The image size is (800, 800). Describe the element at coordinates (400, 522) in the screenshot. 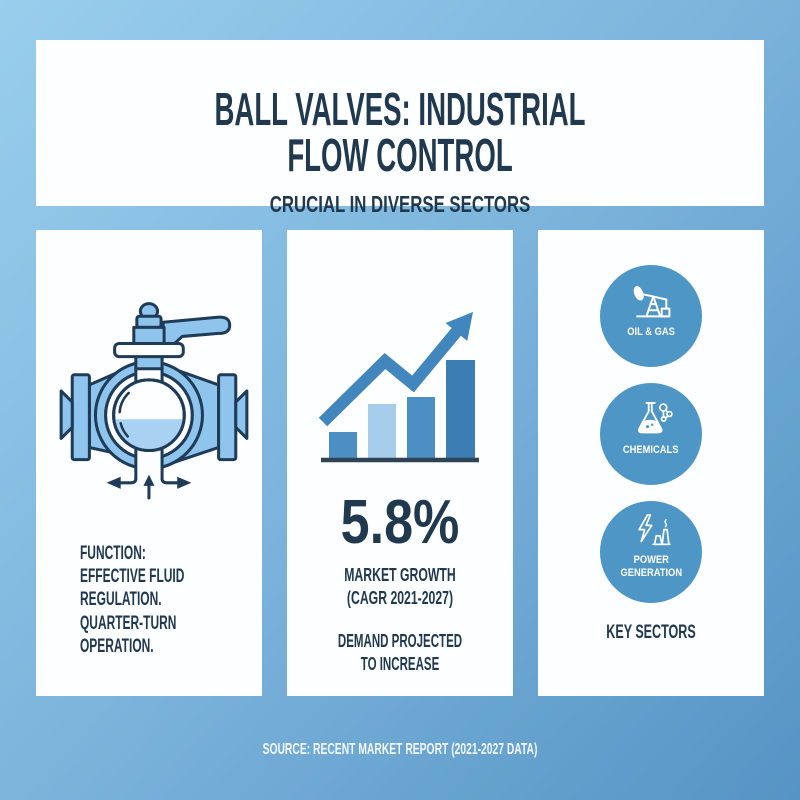

I see `stat-value: 5.8%` at that location.